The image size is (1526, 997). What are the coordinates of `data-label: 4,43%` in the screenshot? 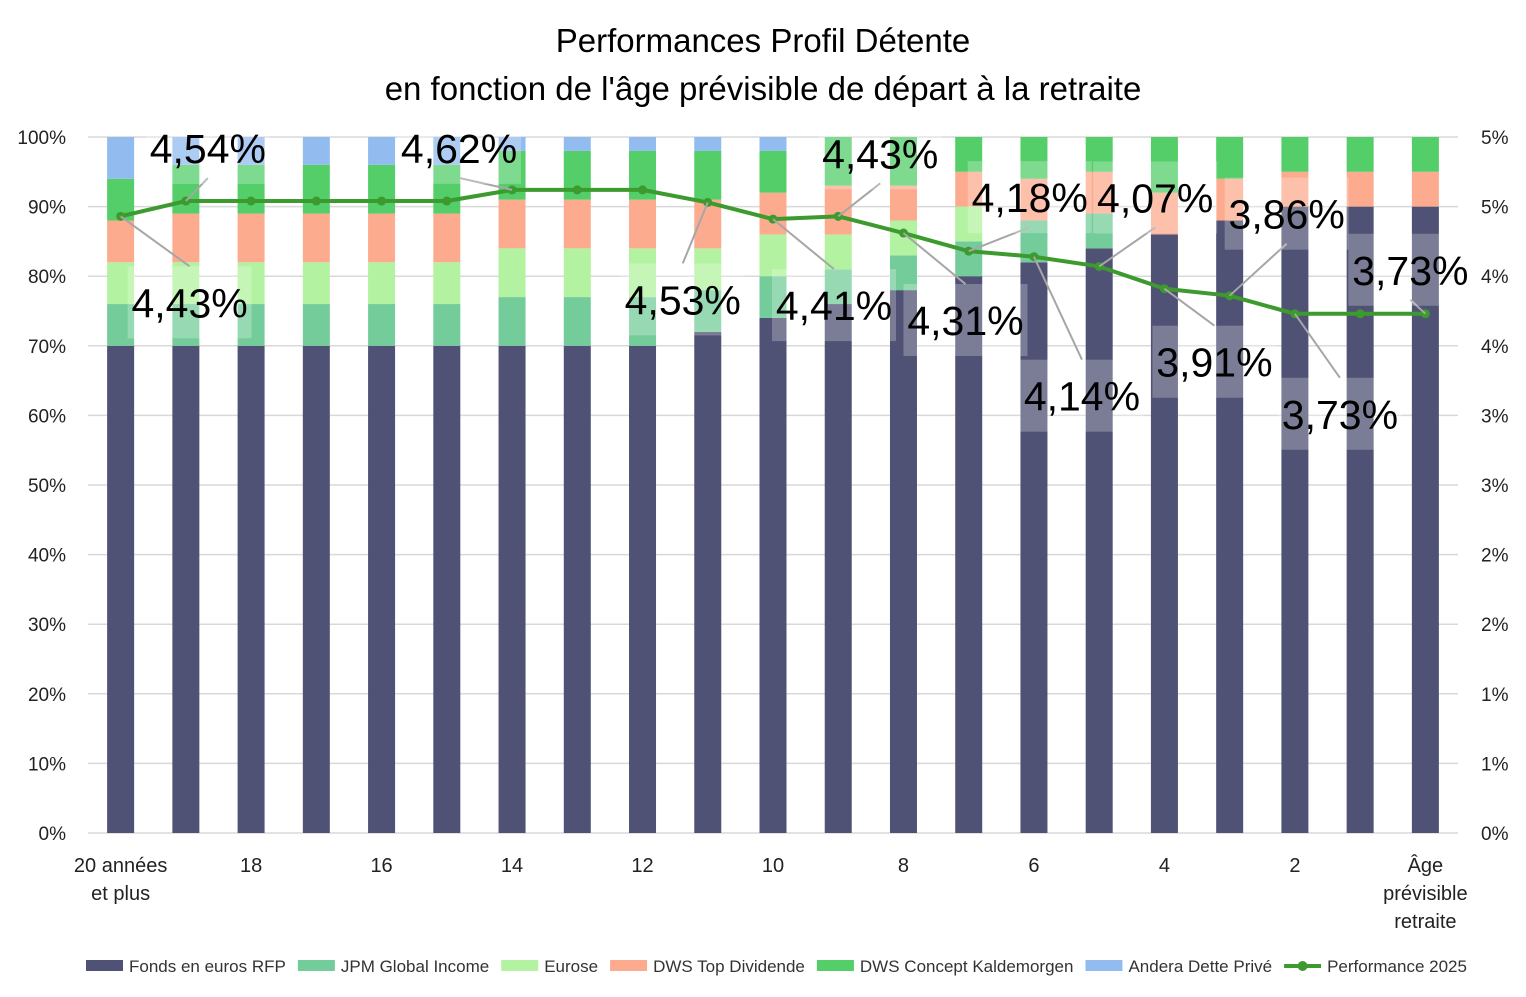 It's located at (189, 303).